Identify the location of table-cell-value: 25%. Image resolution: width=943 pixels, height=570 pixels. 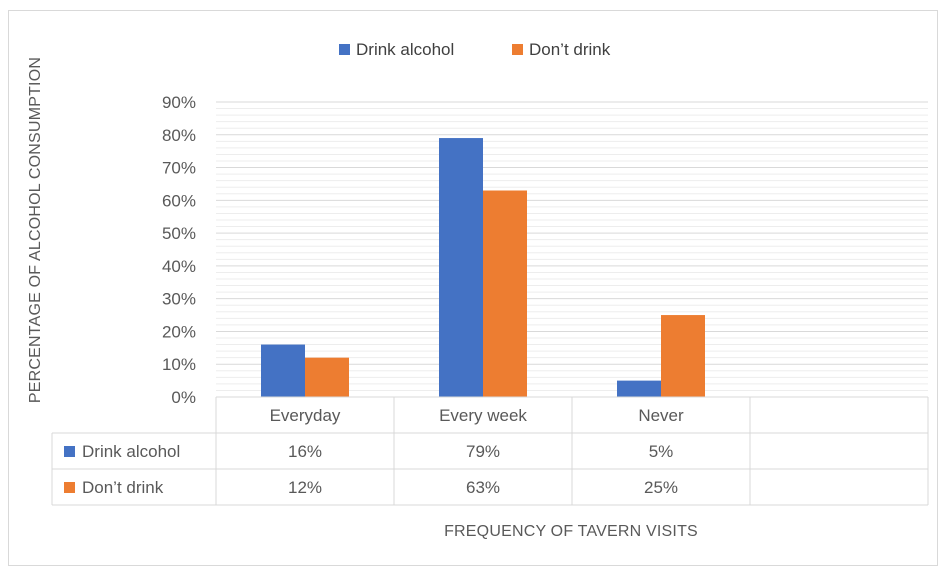
(661, 487).